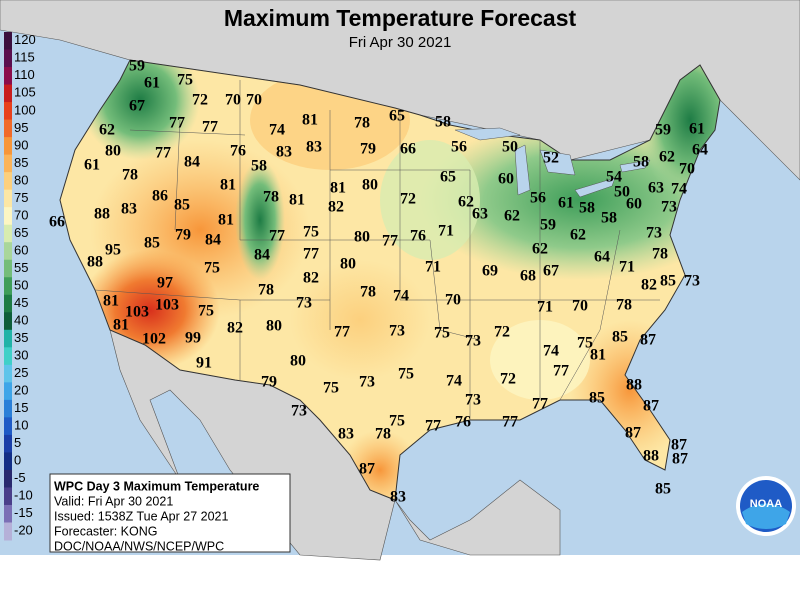 Image resolution: width=800 pixels, height=600 pixels. Describe the element at coordinates (21, 319) in the screenshot. I see `legend-label: 40` at that location.